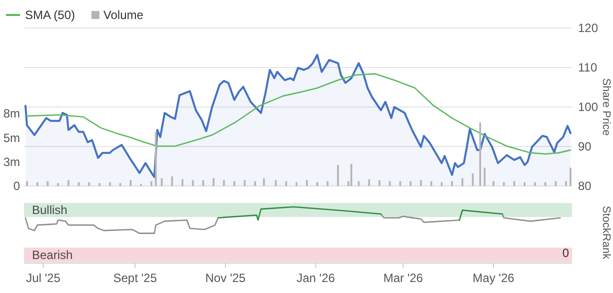 Image resolution: width=613 pixels, height=293 pixels. Describe the element at coordinates (11, 137) in the screenshot. I see `y2-tick-label: 5m` at that location.